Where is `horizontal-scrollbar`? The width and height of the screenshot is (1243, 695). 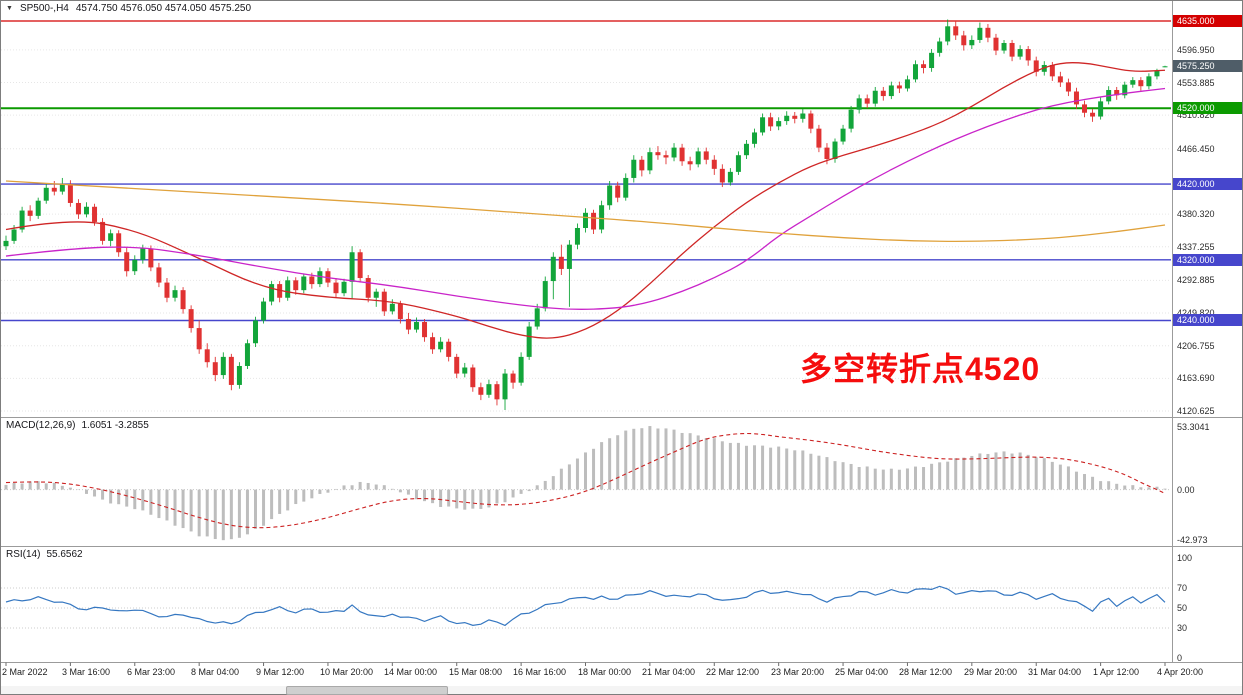
horizontal-scrollbar is located at coordinates (621, 690).